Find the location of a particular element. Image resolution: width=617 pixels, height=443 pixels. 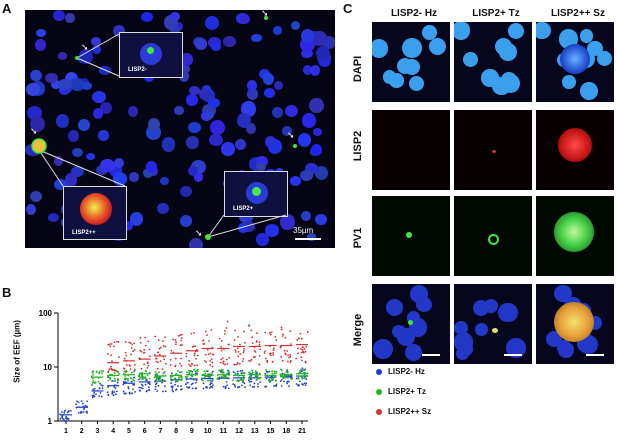

inset-schizont is located at coordinates (96, 209).